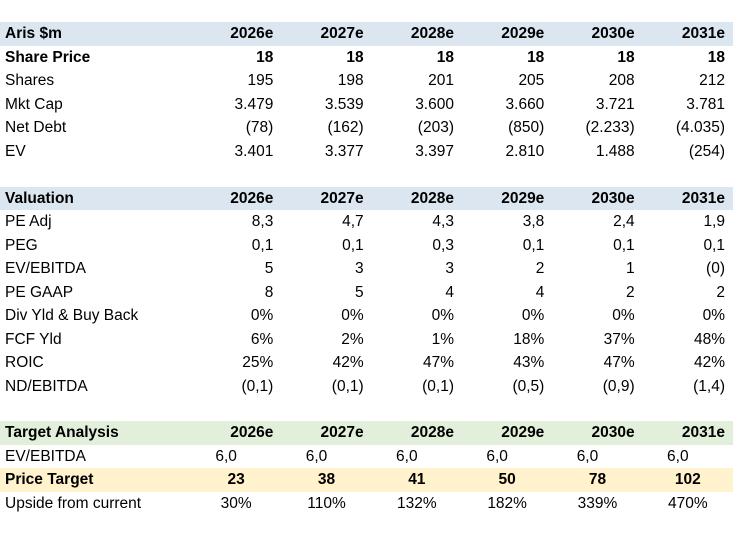 The image size is (733, 541). Describe the element at coordinates (344, 151) in the screenshot. I see `cell: 3.377` at that location.